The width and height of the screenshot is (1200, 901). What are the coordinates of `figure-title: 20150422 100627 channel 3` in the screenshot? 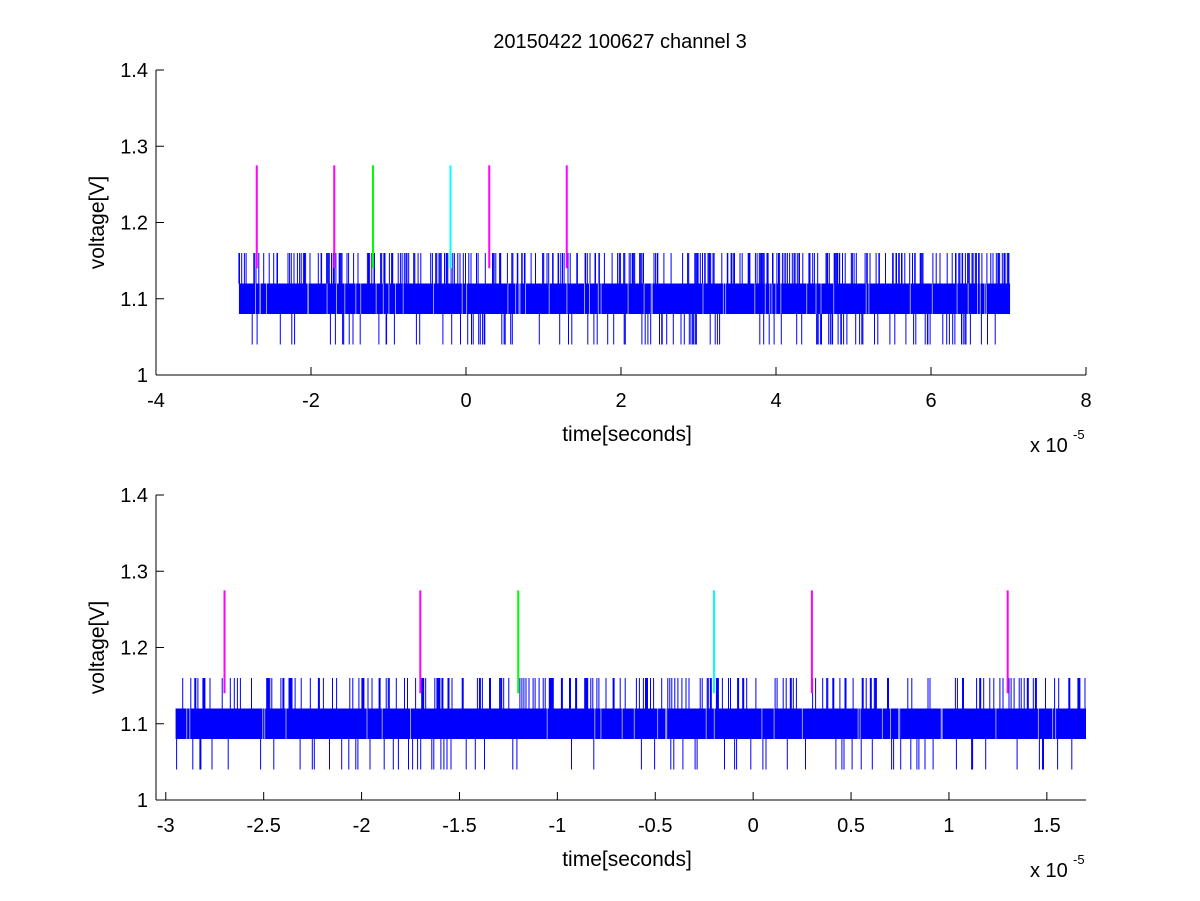 It's located at (620, 42).